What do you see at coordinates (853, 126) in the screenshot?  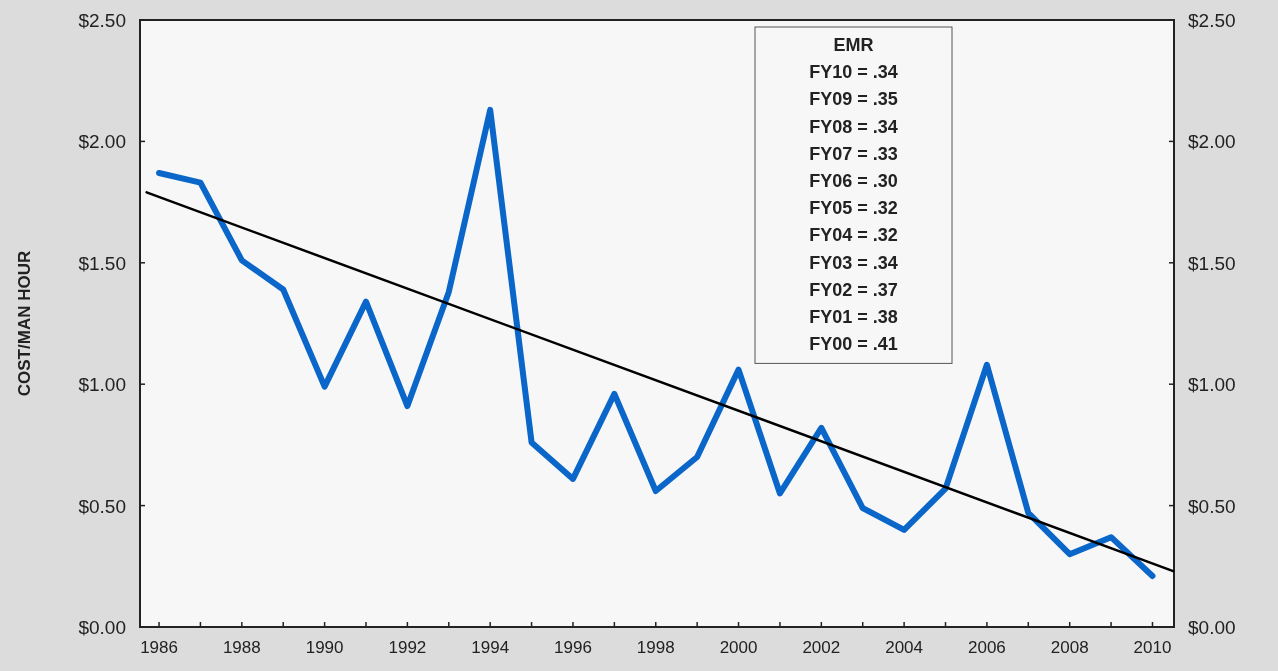 I see `annotation: FY08 = .34` at bounding box center [853, 126].